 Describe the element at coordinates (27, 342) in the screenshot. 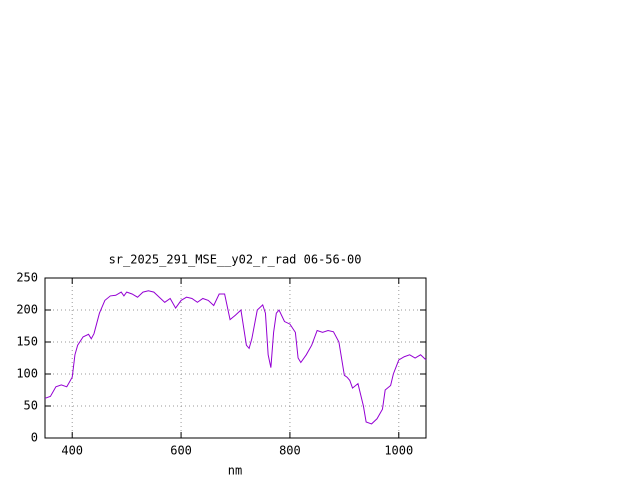

I see `y-tick-label: 150` at that location.